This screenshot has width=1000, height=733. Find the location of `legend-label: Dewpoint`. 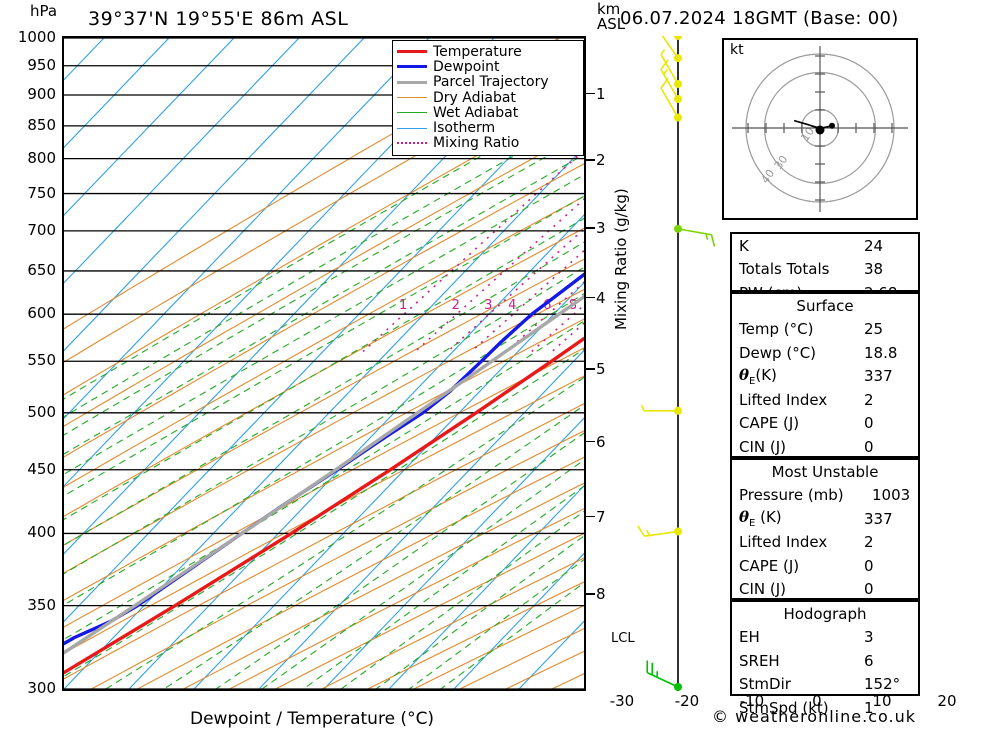

legend-label: Dewpoint is located at coordinates (466, 66).